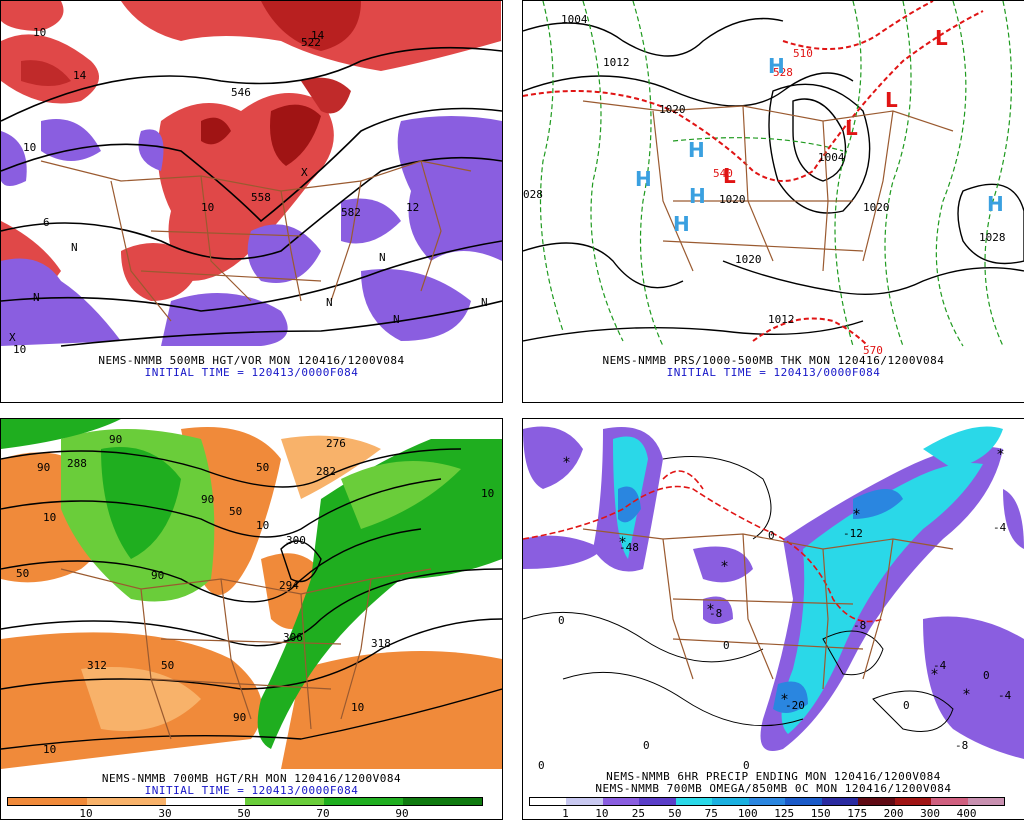 This screenshot has height=820, width=1024. I want to click on scale-tick: 90, so click(402, 813).